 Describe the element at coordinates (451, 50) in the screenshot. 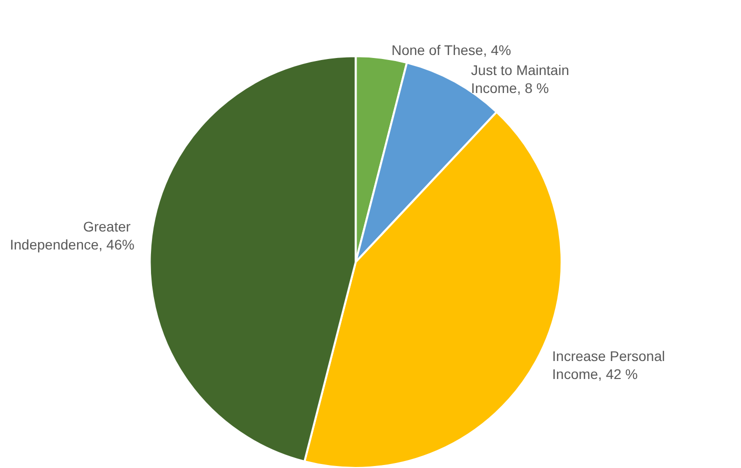

I see `slice-label: None of These, 4%` at that location.